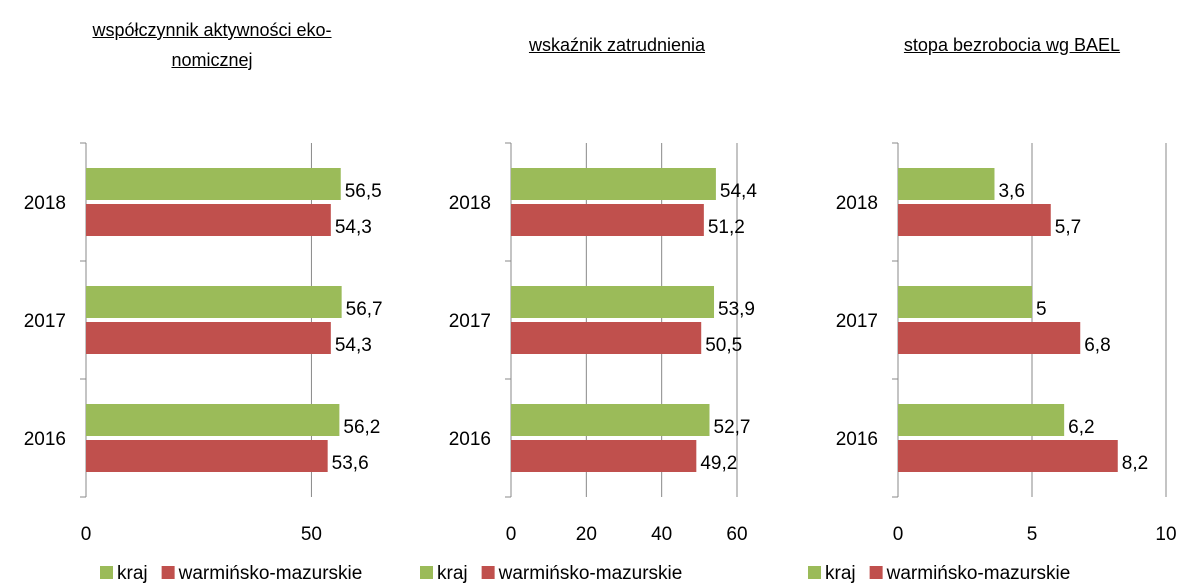 This screenshot has width=1186, height=585. What do you see at coordinates (350, 463) in the screenshot?
I see `value-label: 53,6` at bounding box center [350, 463].